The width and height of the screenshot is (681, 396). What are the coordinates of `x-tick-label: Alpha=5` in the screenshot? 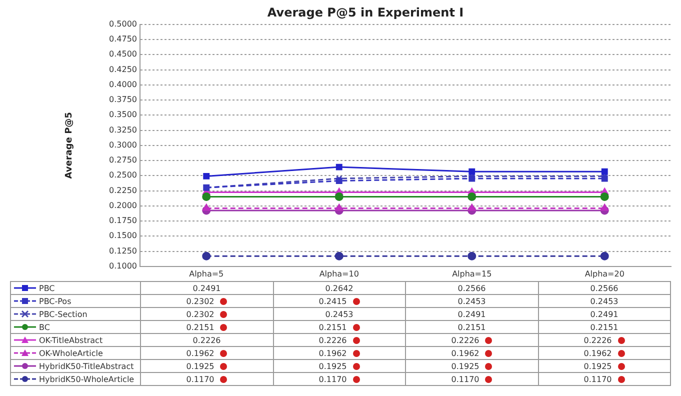 It's located at (206, 273).